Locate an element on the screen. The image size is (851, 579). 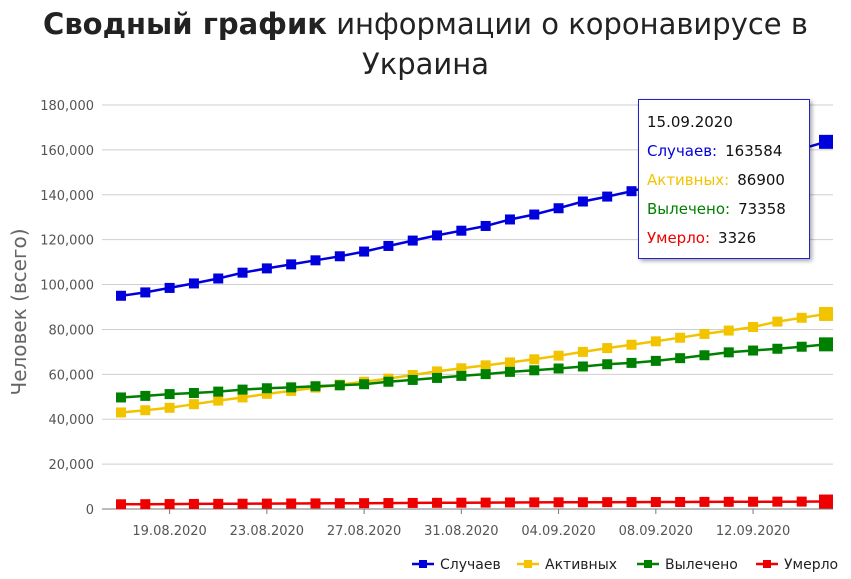
legend-item: Вылечено is located at coordinates (687, 565).